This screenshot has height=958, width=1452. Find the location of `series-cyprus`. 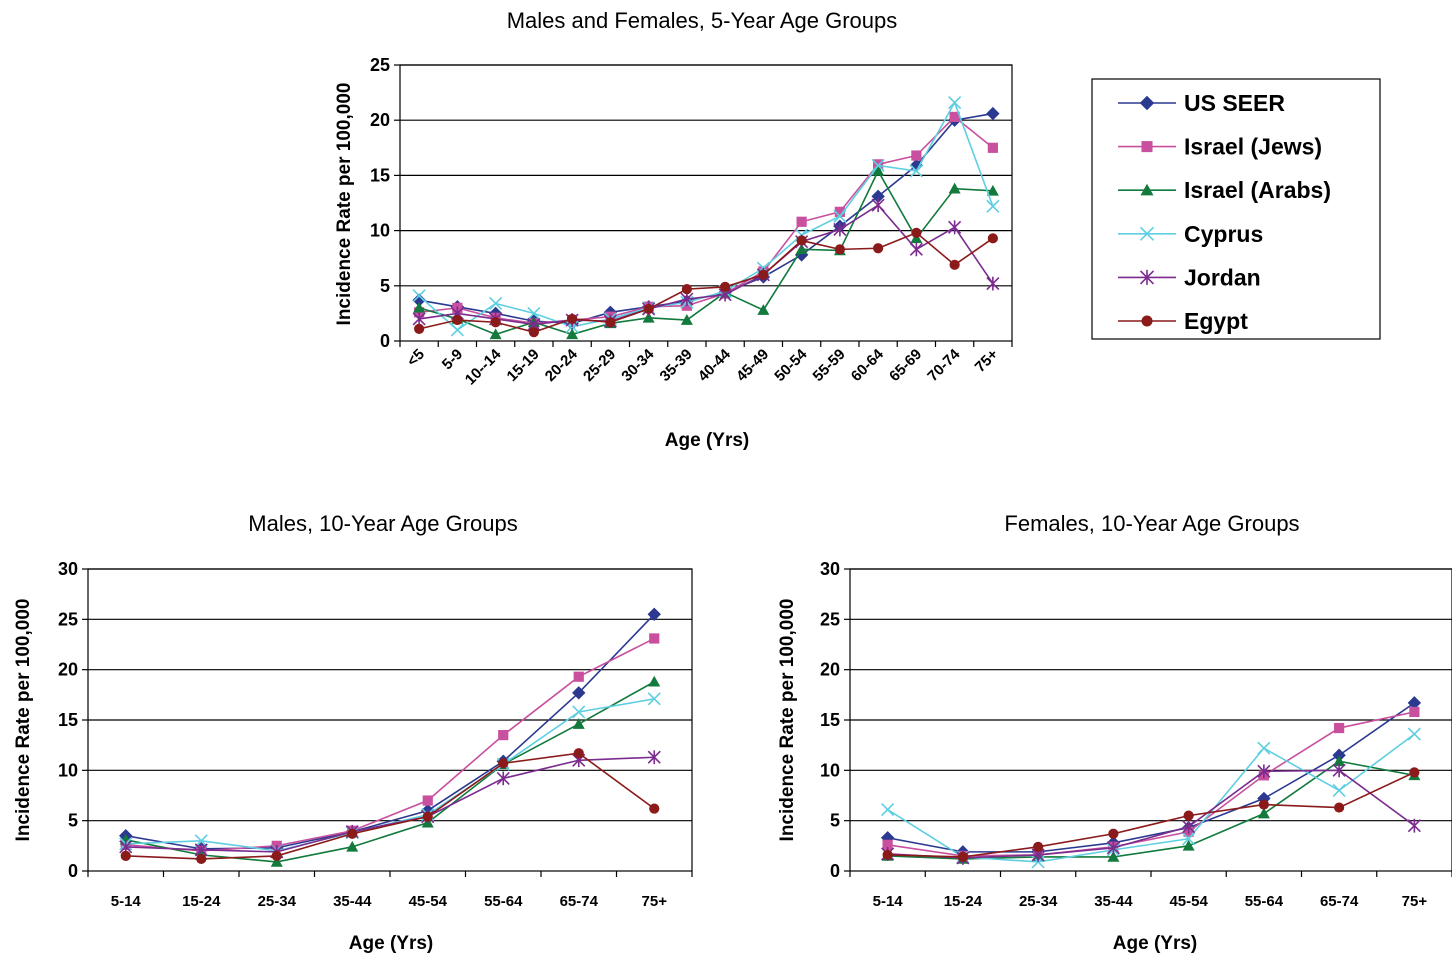

series-cyprus is located at coordinates (390, 775).